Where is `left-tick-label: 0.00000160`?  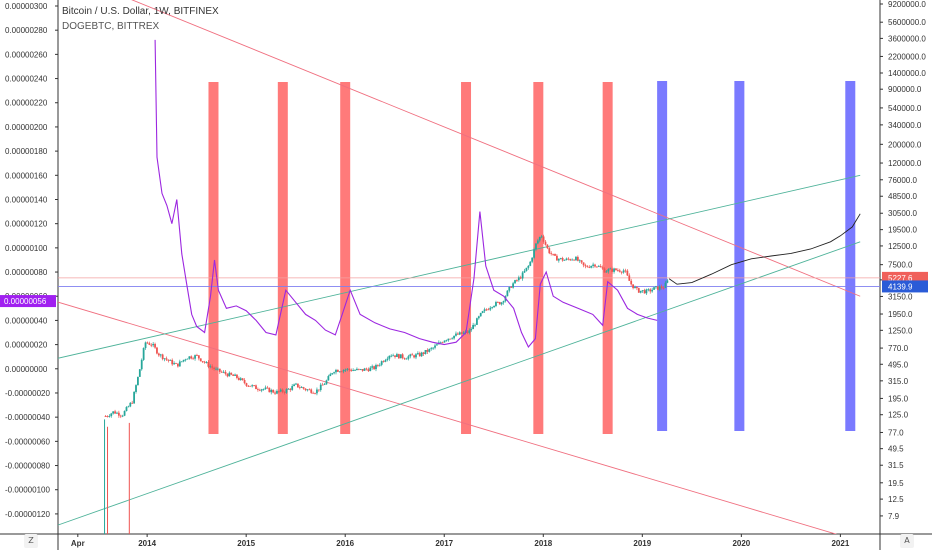
left-tick-label: 0.00000160 is located at coordinates (26, 175).